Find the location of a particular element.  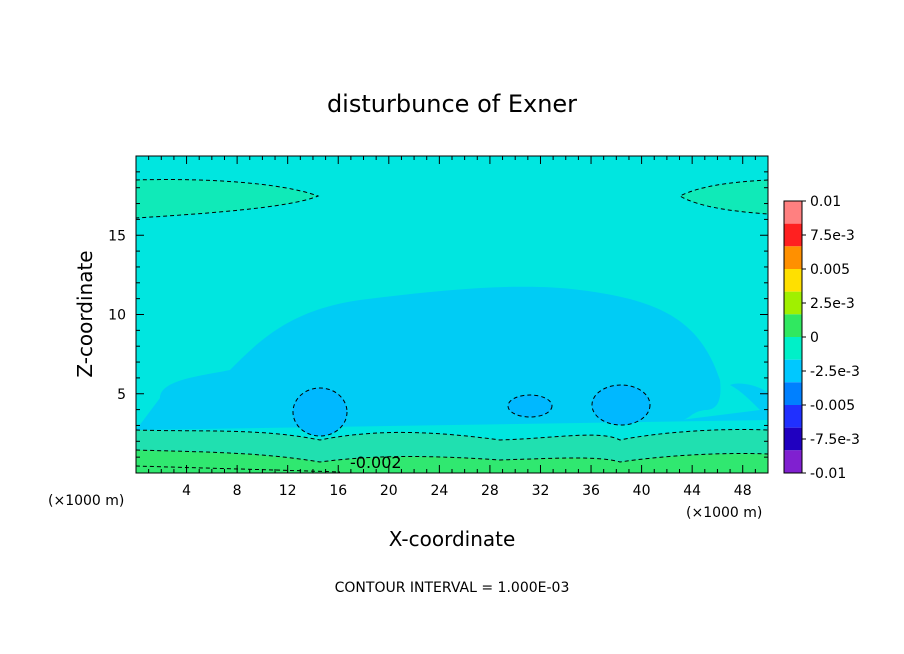

contour-blob-center is located at coordinates (530, 406).